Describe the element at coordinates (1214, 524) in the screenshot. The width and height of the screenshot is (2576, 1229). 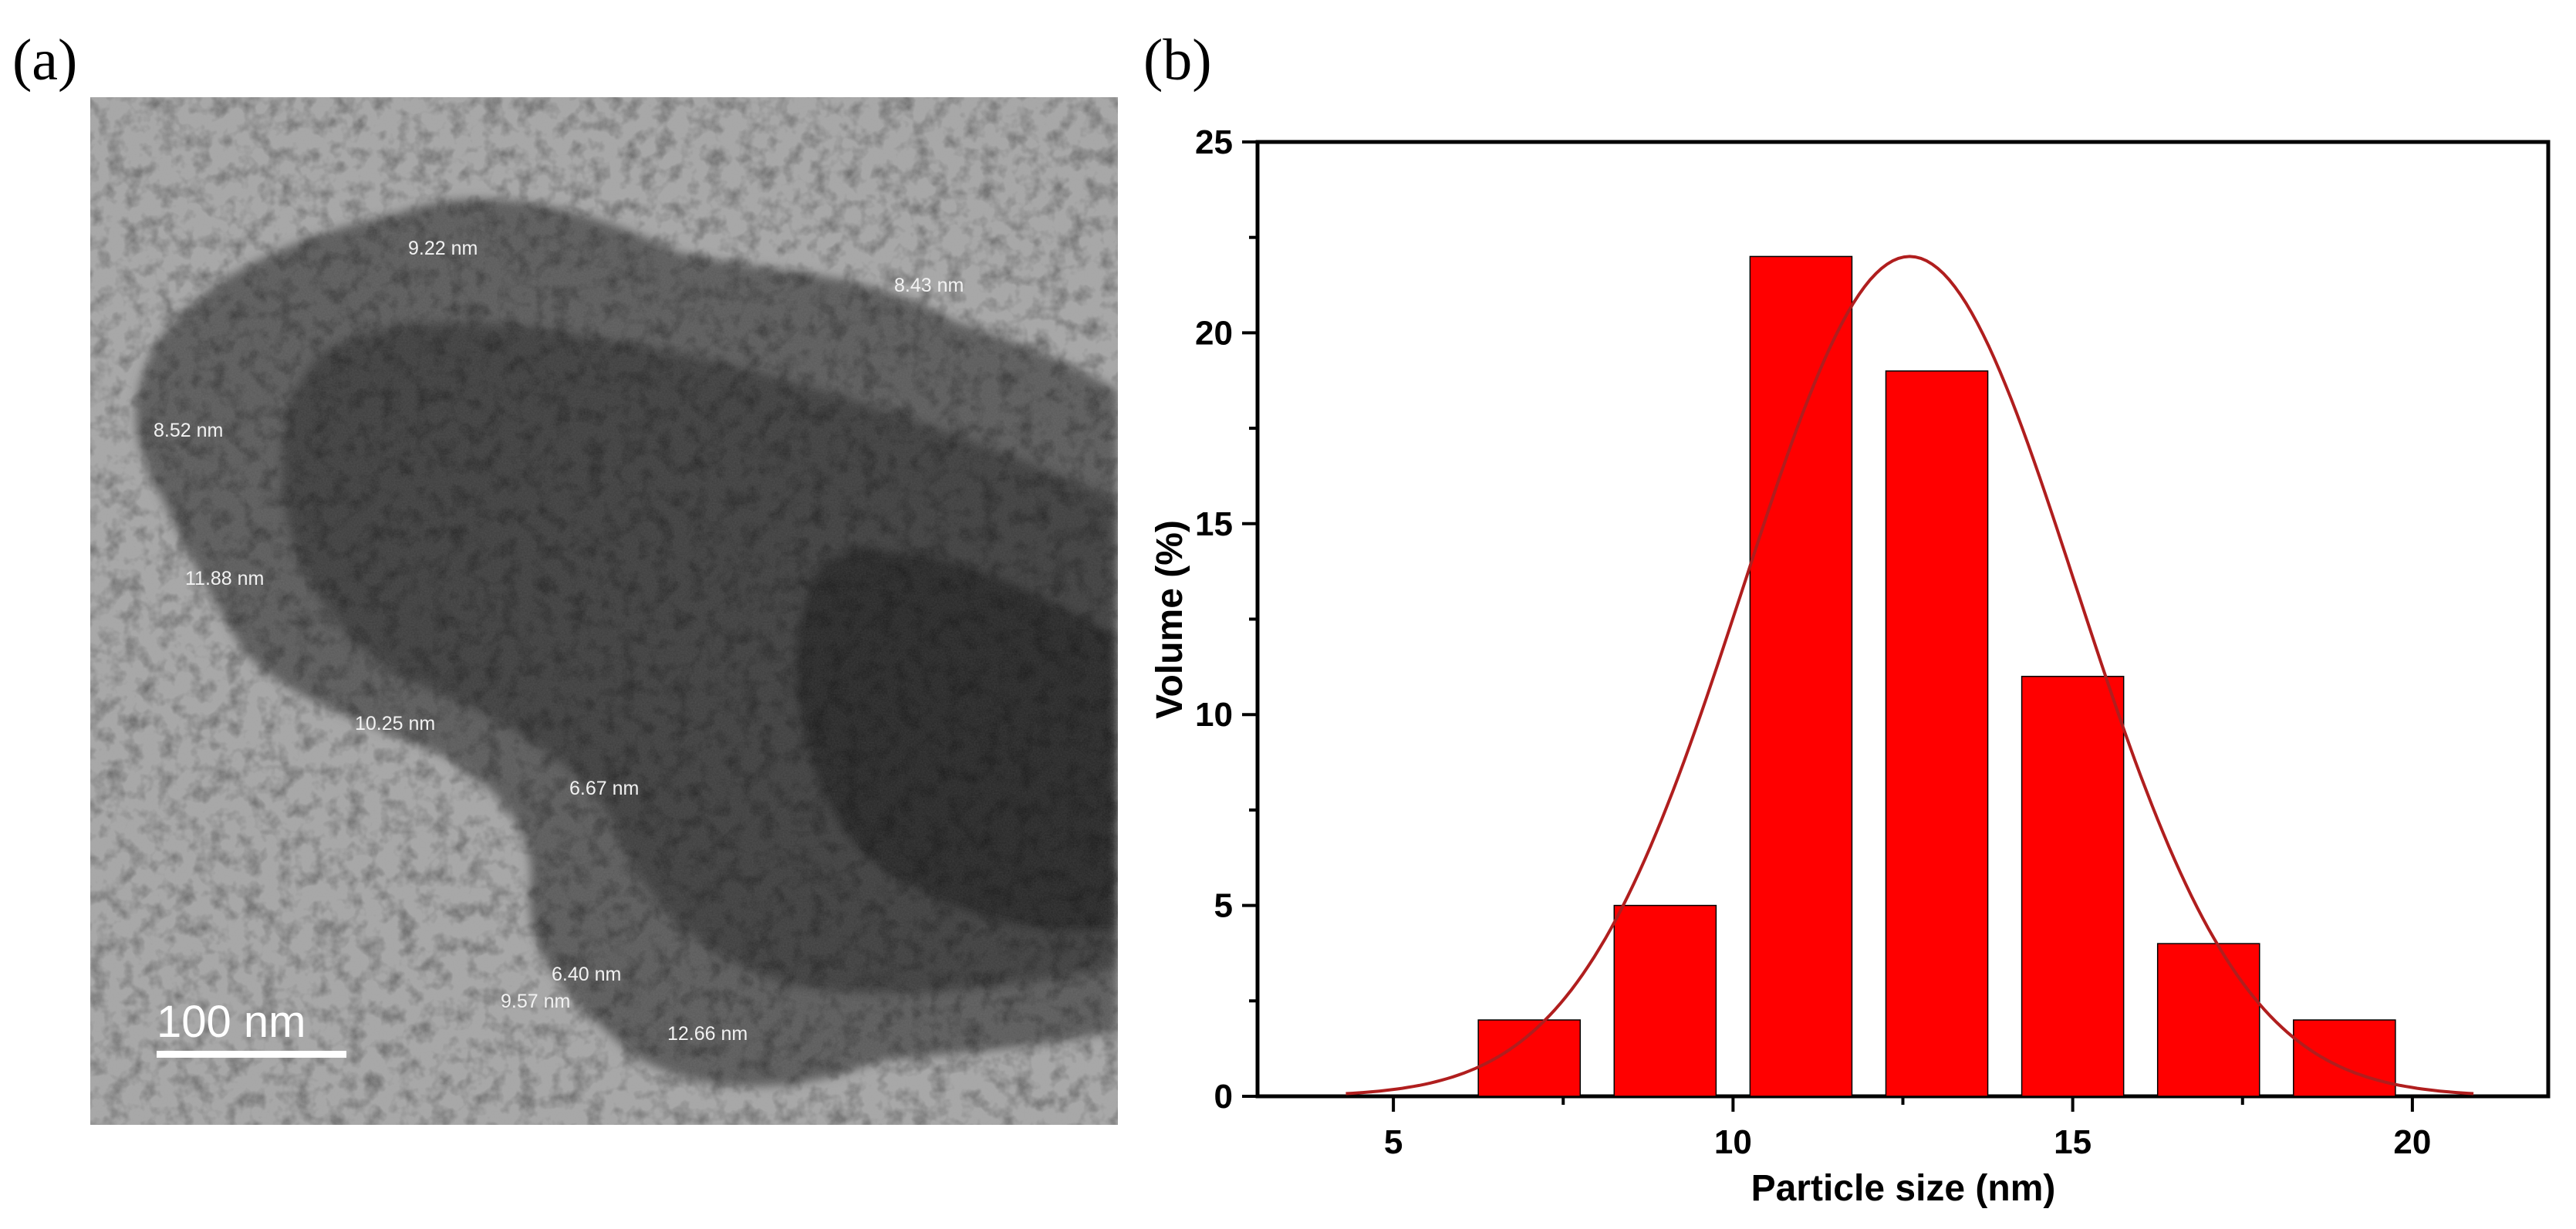
I see `y-tick-label: 15` at that location.